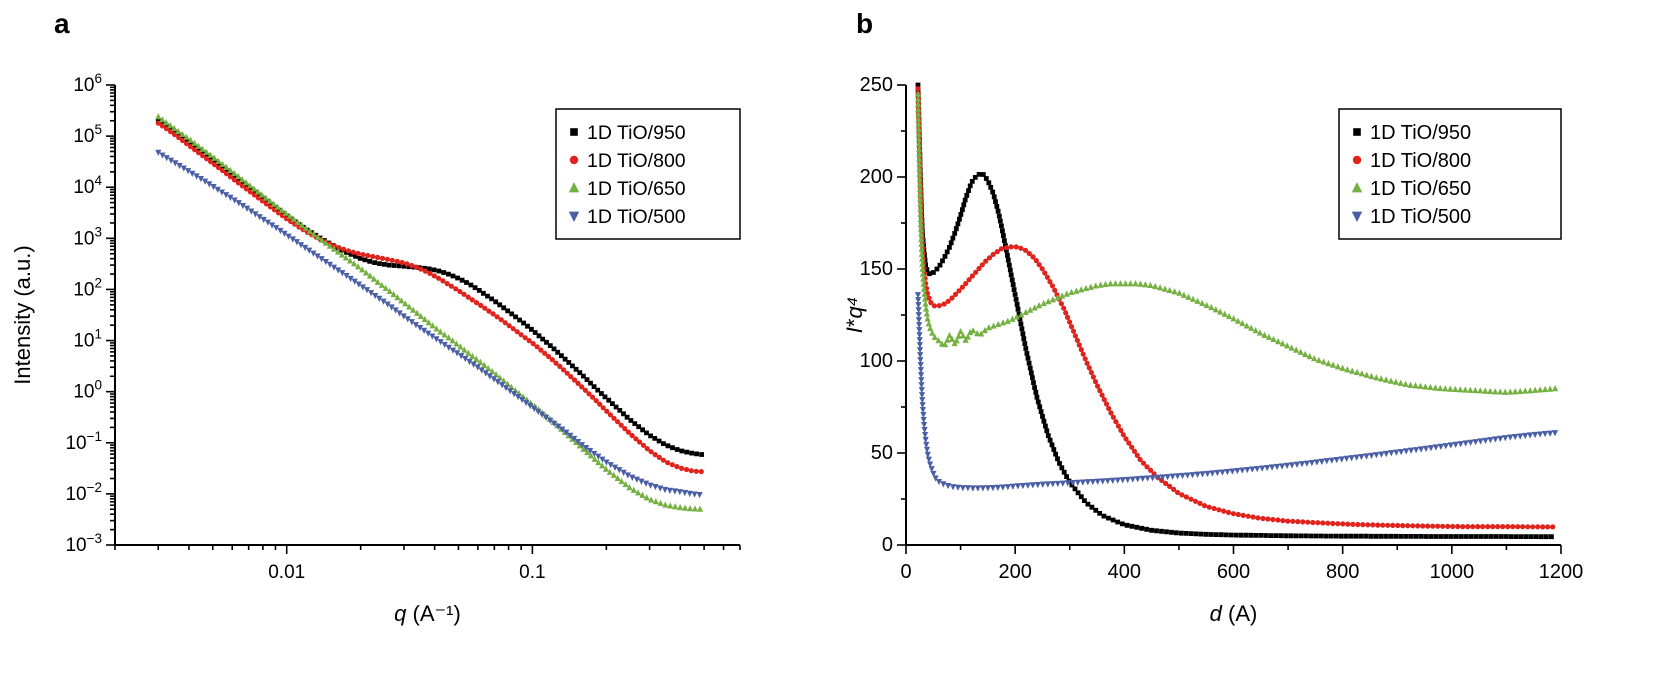  What do you see at coordinates (1233, 572) in the screenshot?
I see `x-tick-label: 600` at bounding box center [1233, 572].